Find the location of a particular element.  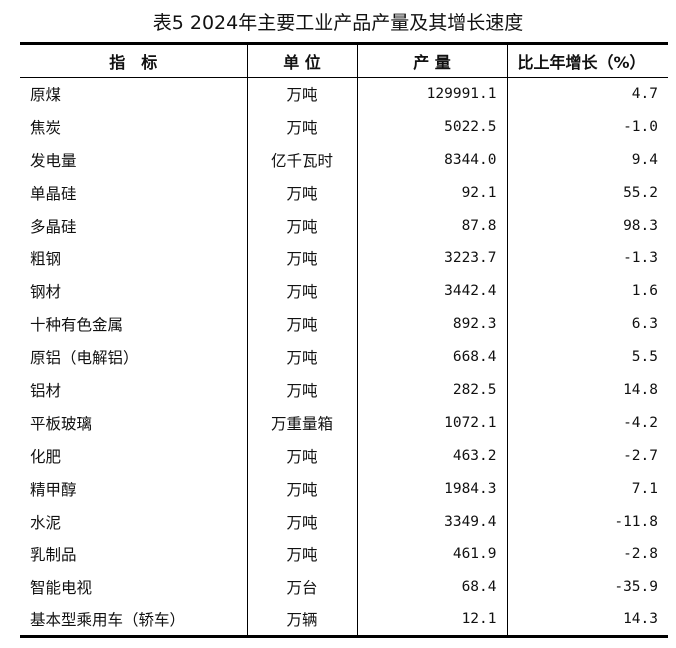

table-row: 基本型乘用车（轿车） 万辆 12.1 14.3 is located at coordinates (344, 621).